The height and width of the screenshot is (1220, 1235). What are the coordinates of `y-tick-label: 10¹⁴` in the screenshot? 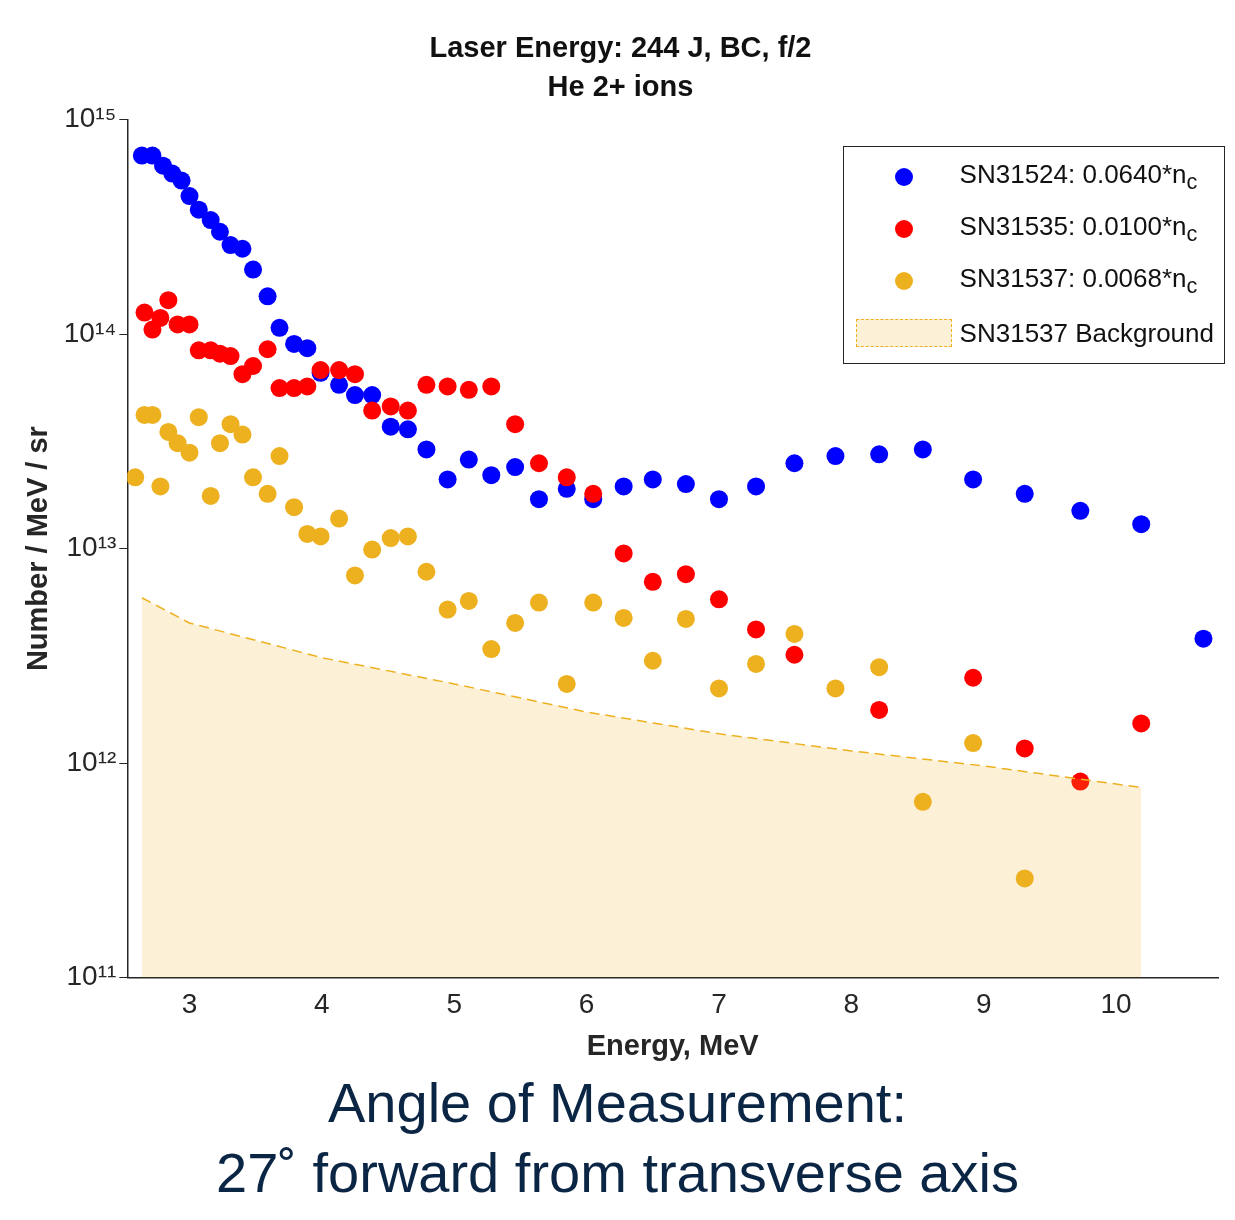 It's located at (90, 332).